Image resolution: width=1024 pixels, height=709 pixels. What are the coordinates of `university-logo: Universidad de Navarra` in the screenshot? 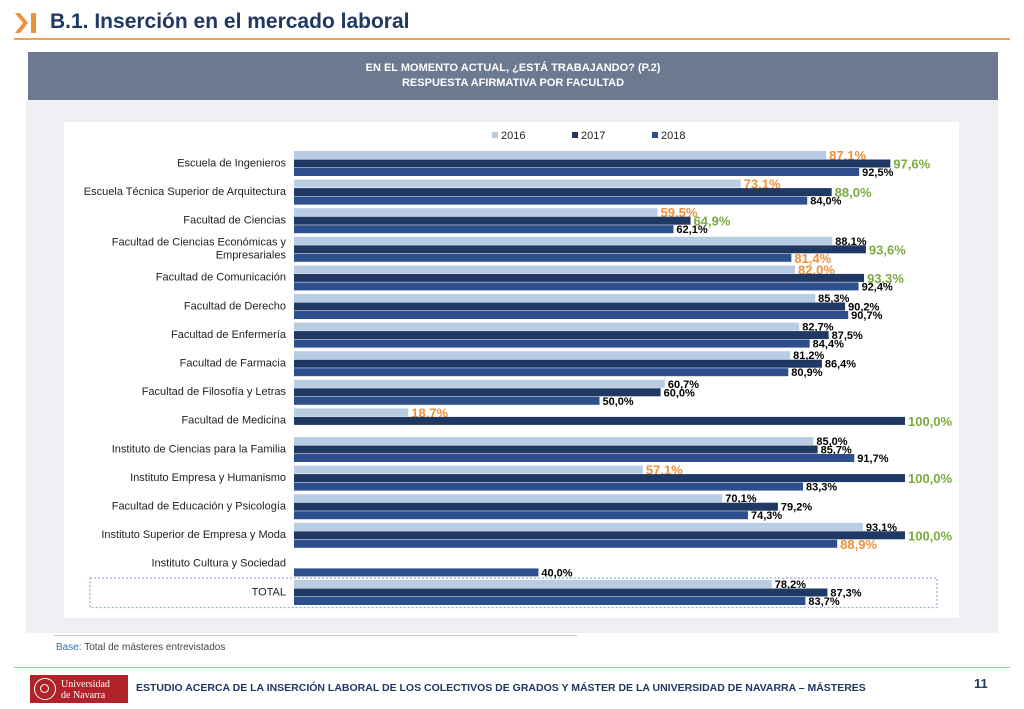 It's located at (79, 689).